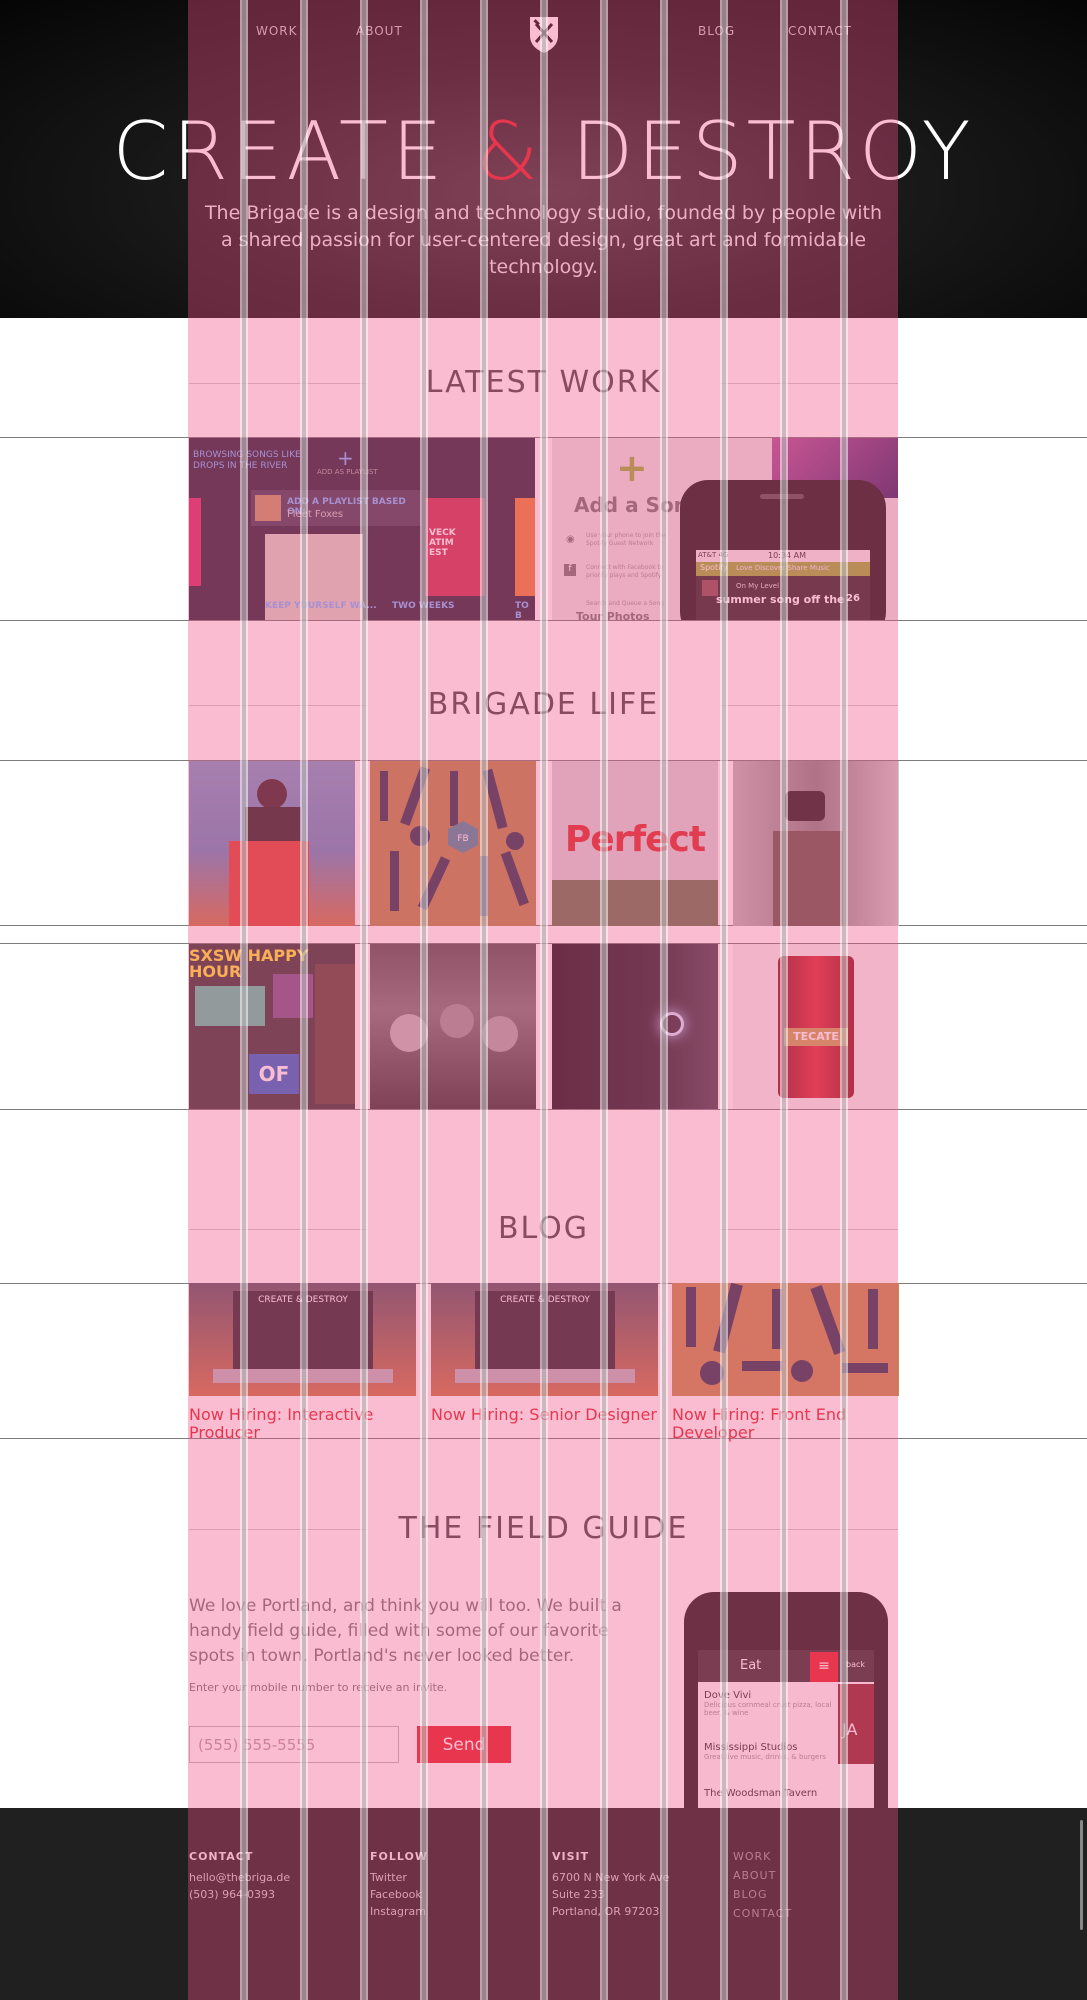 The image size is (1087, 2000). Describe the element at coordinates (717, 31) in the screenshot. I see `nav-blog: BLOG` at that location.